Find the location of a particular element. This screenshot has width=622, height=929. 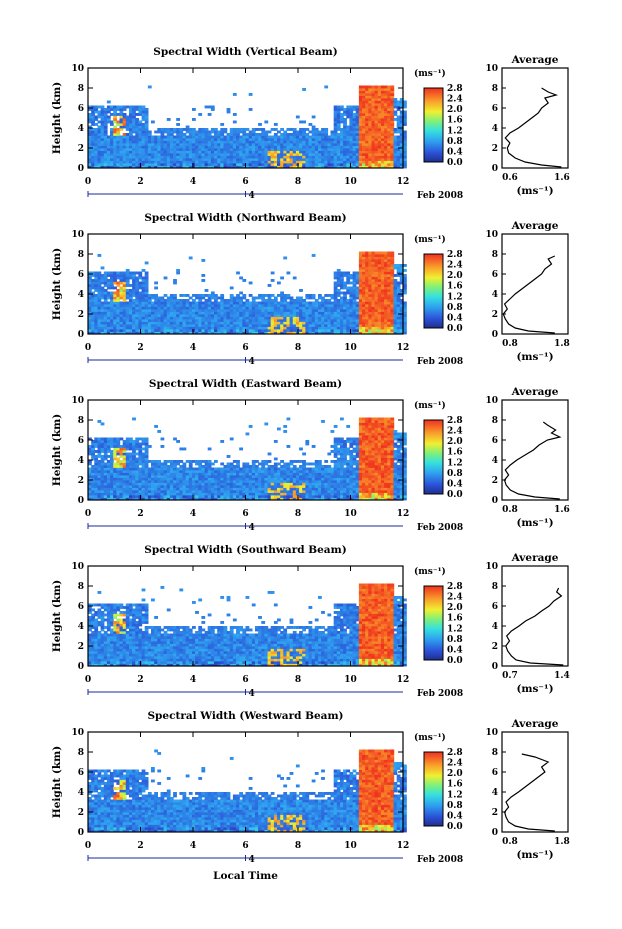

y-tick-label: 4 is located at coordinates (81, 295).